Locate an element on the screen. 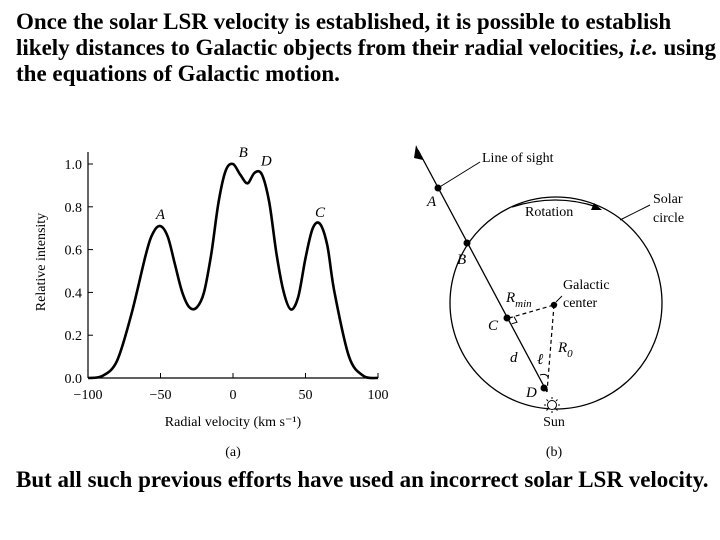 The image size is (720, 540). rotation-arrow is located at coordinates (554, 203).